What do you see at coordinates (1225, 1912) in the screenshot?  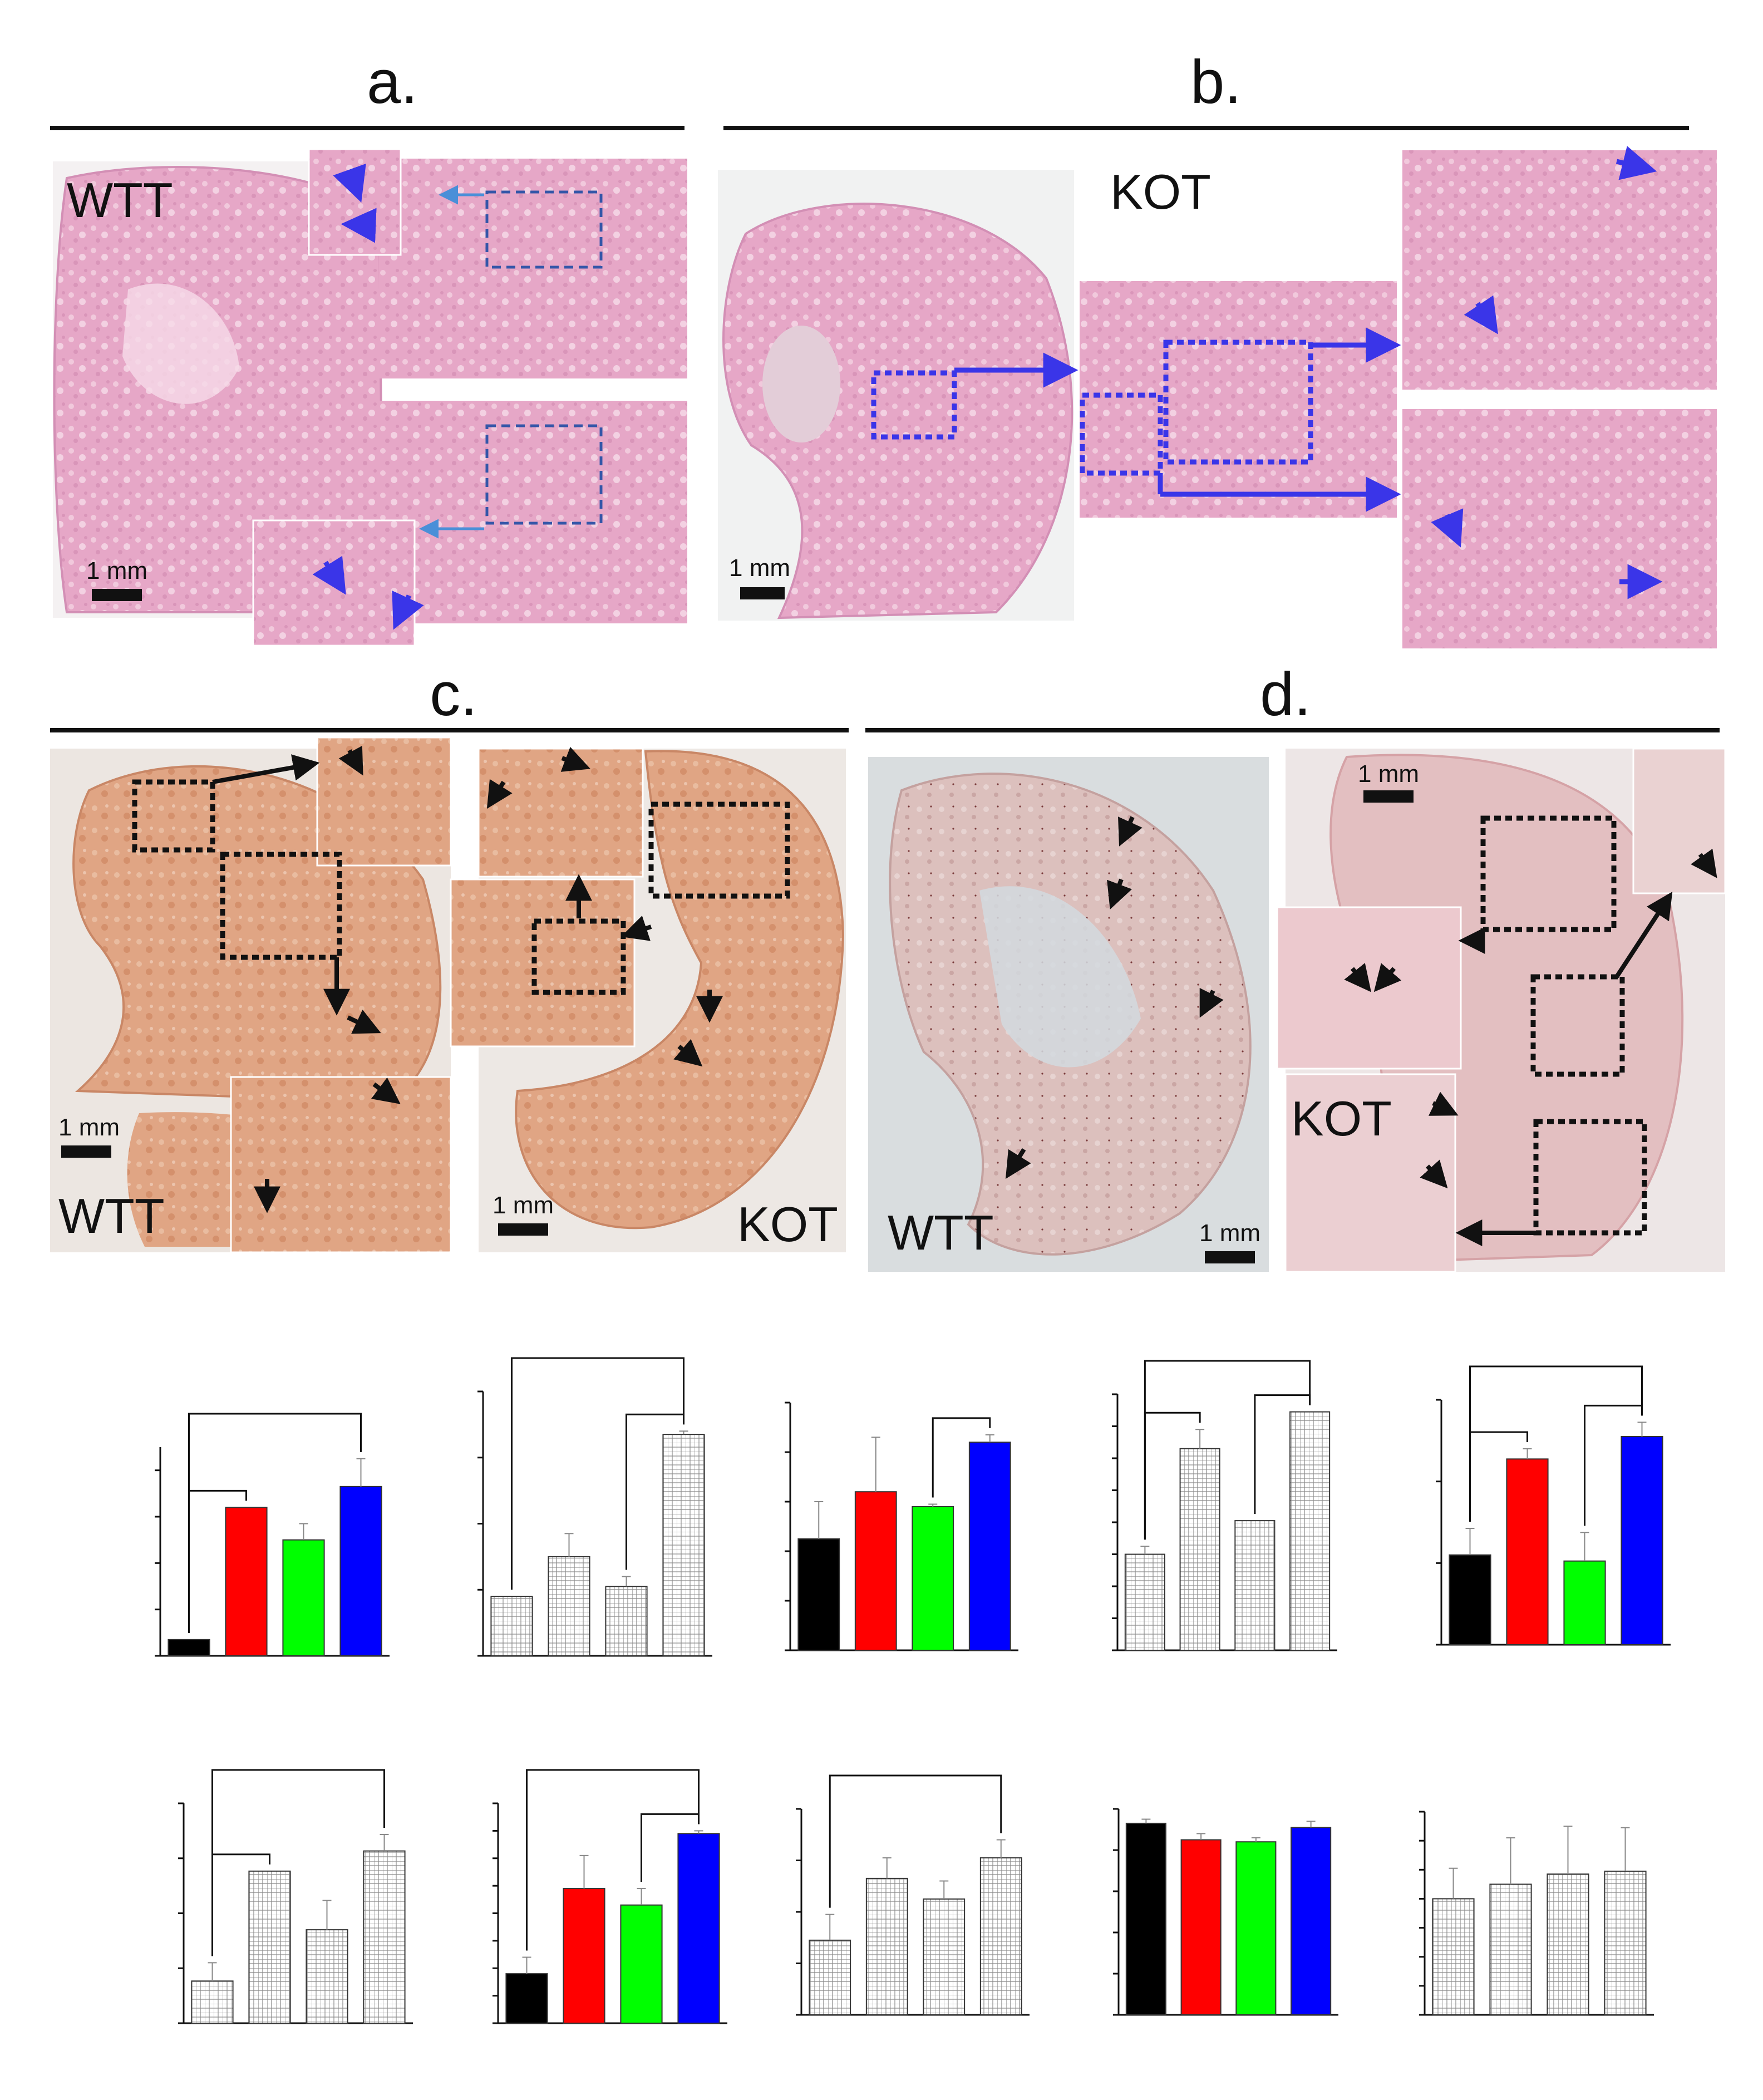 I see `chart-i-i` at bounding box center [1225, 1912].